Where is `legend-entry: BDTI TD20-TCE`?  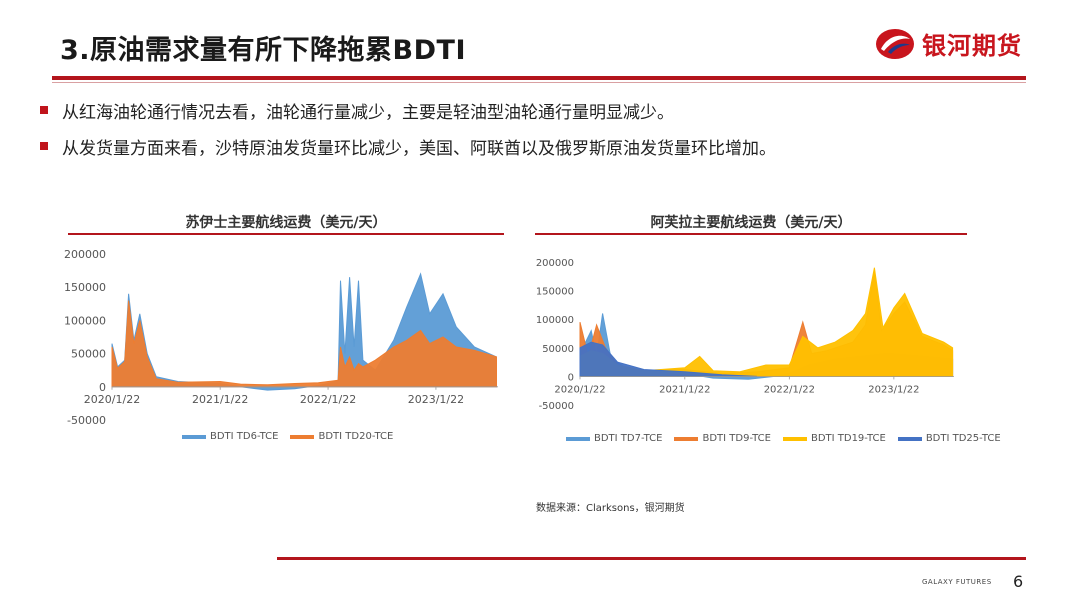 legend-entry: BDTI TD20-TCE is located at coordinates (341, 436).